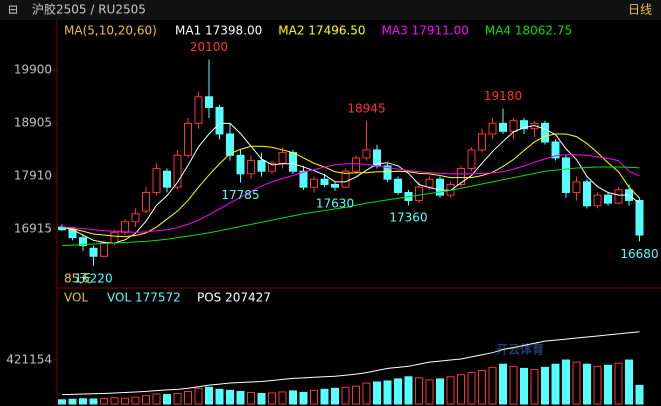  What do you see at coordinates (528, 31) in the screenshot?
I see `legend-entry: MA4 18062.75` at bounding box center [528, 31].